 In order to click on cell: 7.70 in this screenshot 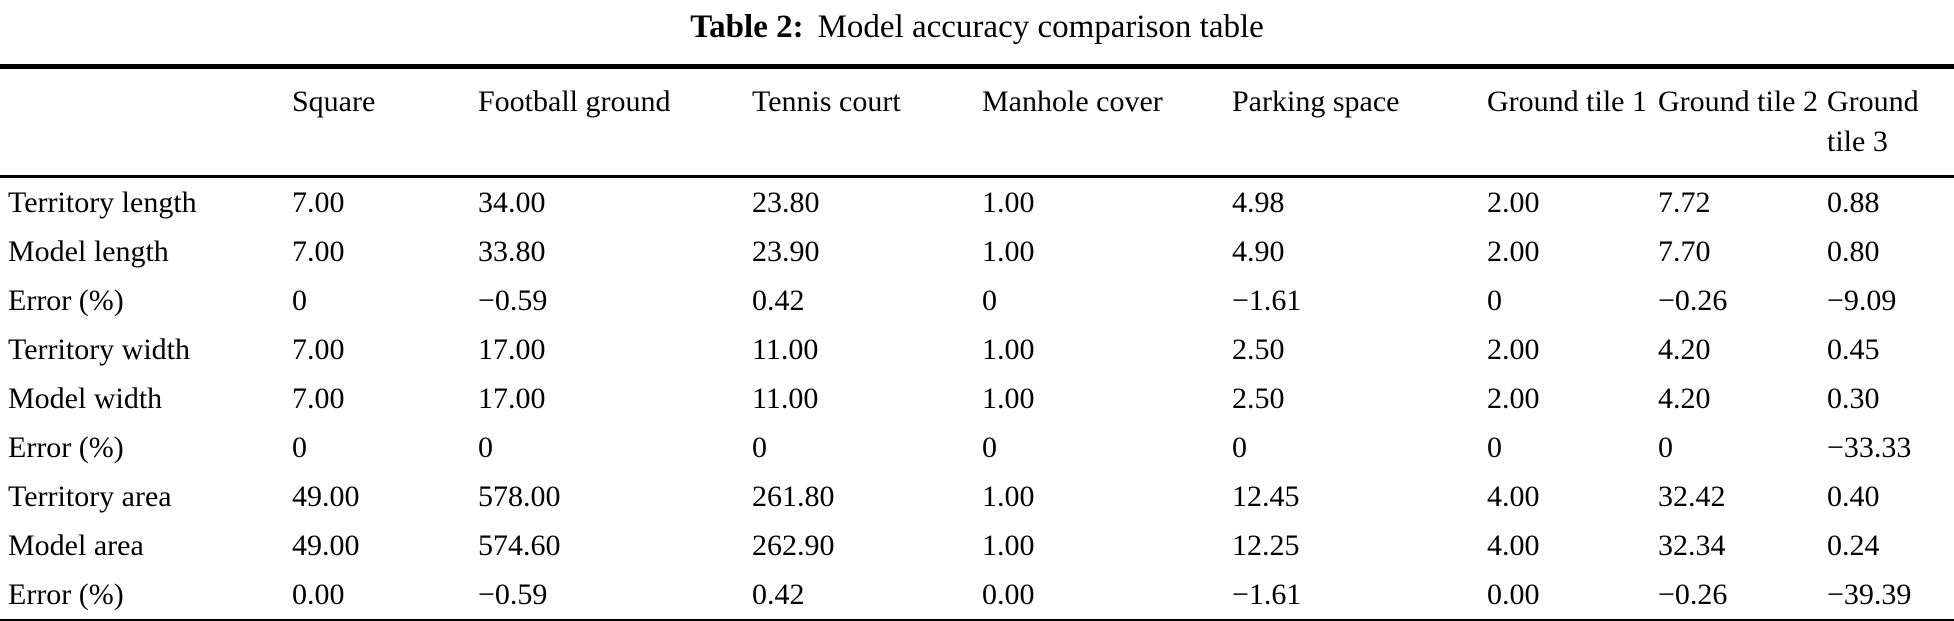, I will do `click(1684, 251)`.